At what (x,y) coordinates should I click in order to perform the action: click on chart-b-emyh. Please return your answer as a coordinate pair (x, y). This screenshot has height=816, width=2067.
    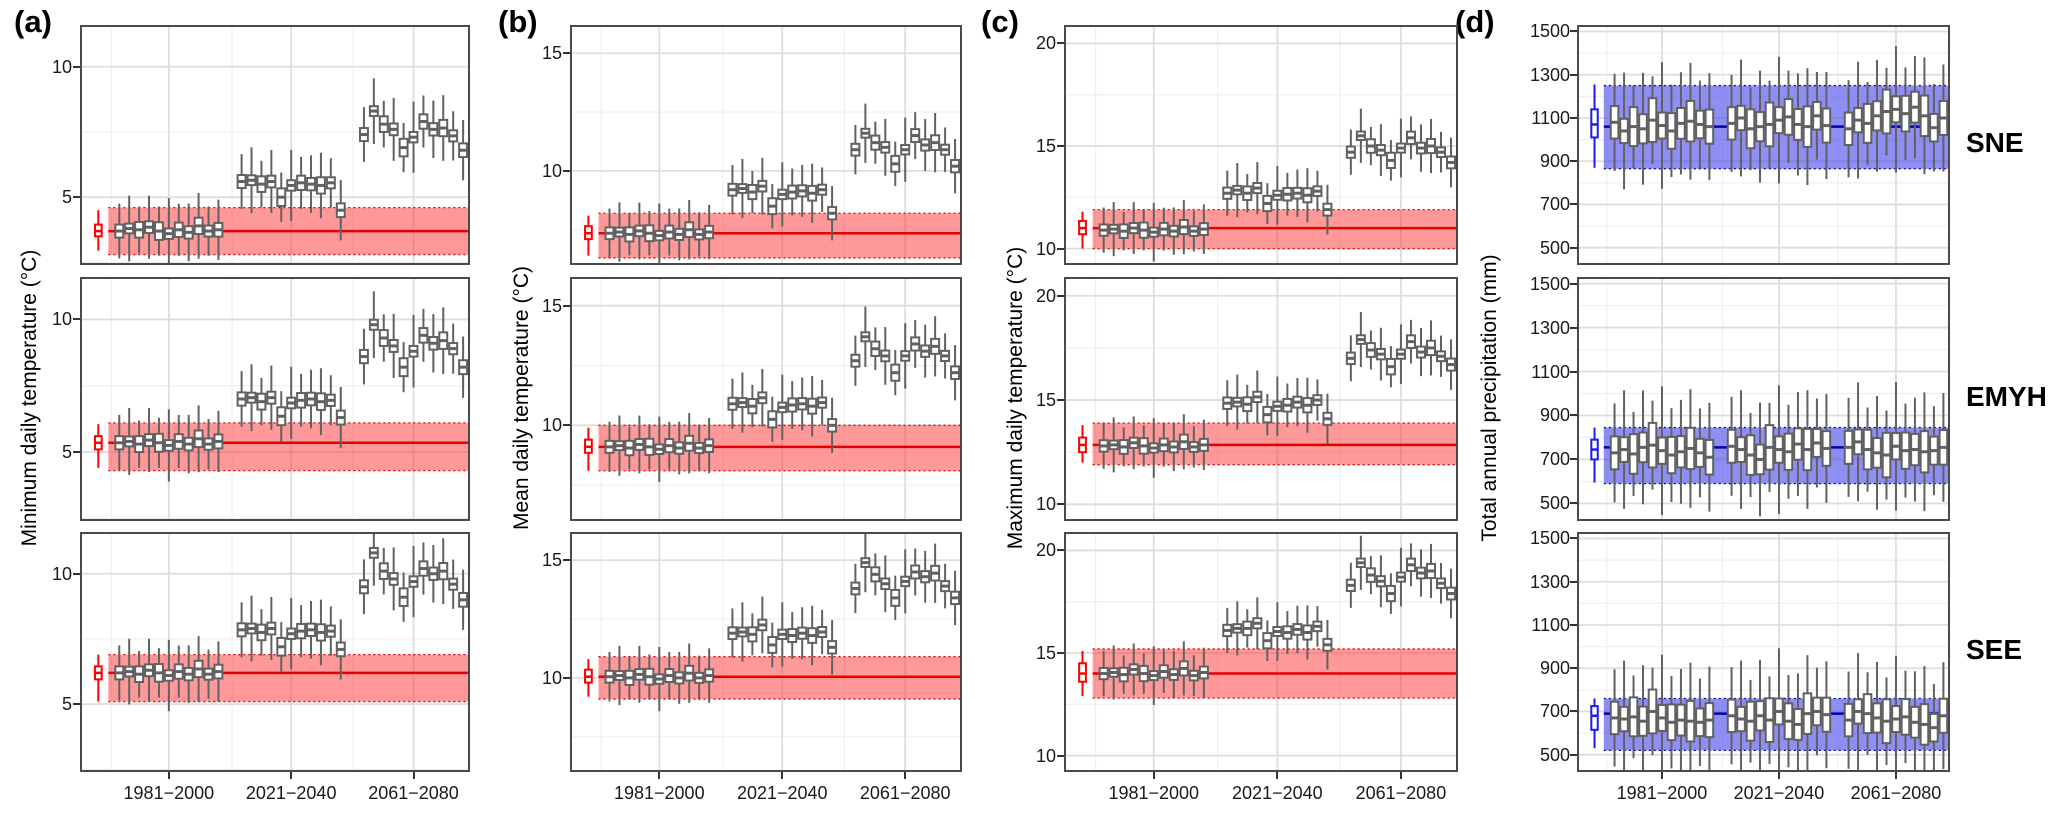
    Looking at the image, I should click on (766, 399).